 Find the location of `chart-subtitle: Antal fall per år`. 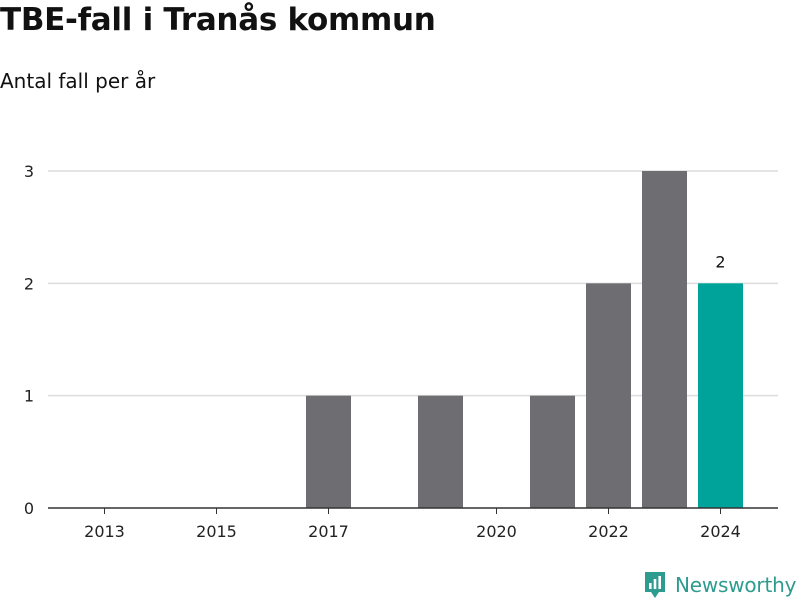

chart-subtitle: Antal fall per år is located at coordinates (78, 81).